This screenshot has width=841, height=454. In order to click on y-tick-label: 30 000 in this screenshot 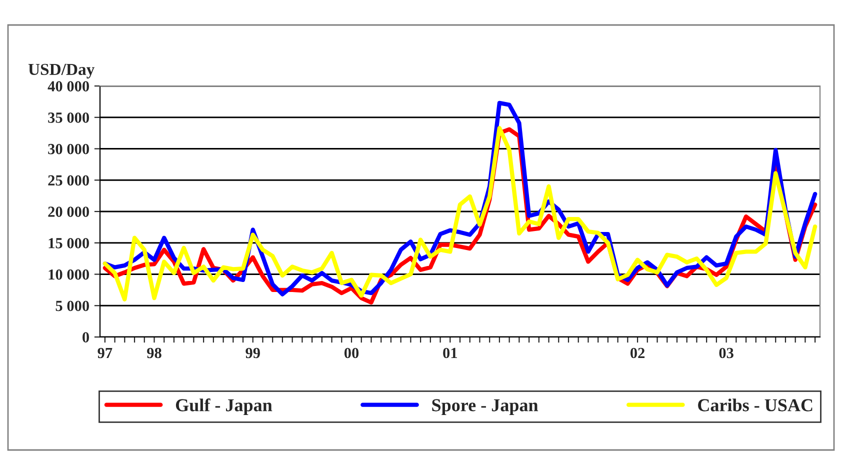, I will do `click(68, 149)`.